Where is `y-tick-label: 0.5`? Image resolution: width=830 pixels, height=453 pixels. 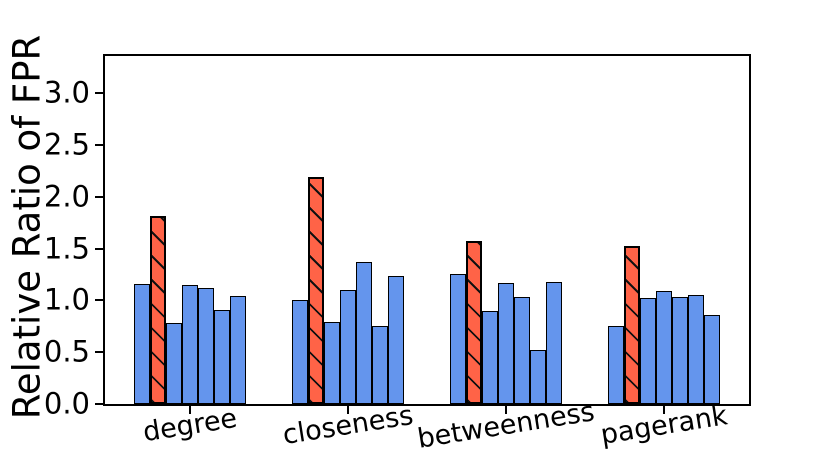 y-tick-label: 0.5 is located at coordinates (66, 351).